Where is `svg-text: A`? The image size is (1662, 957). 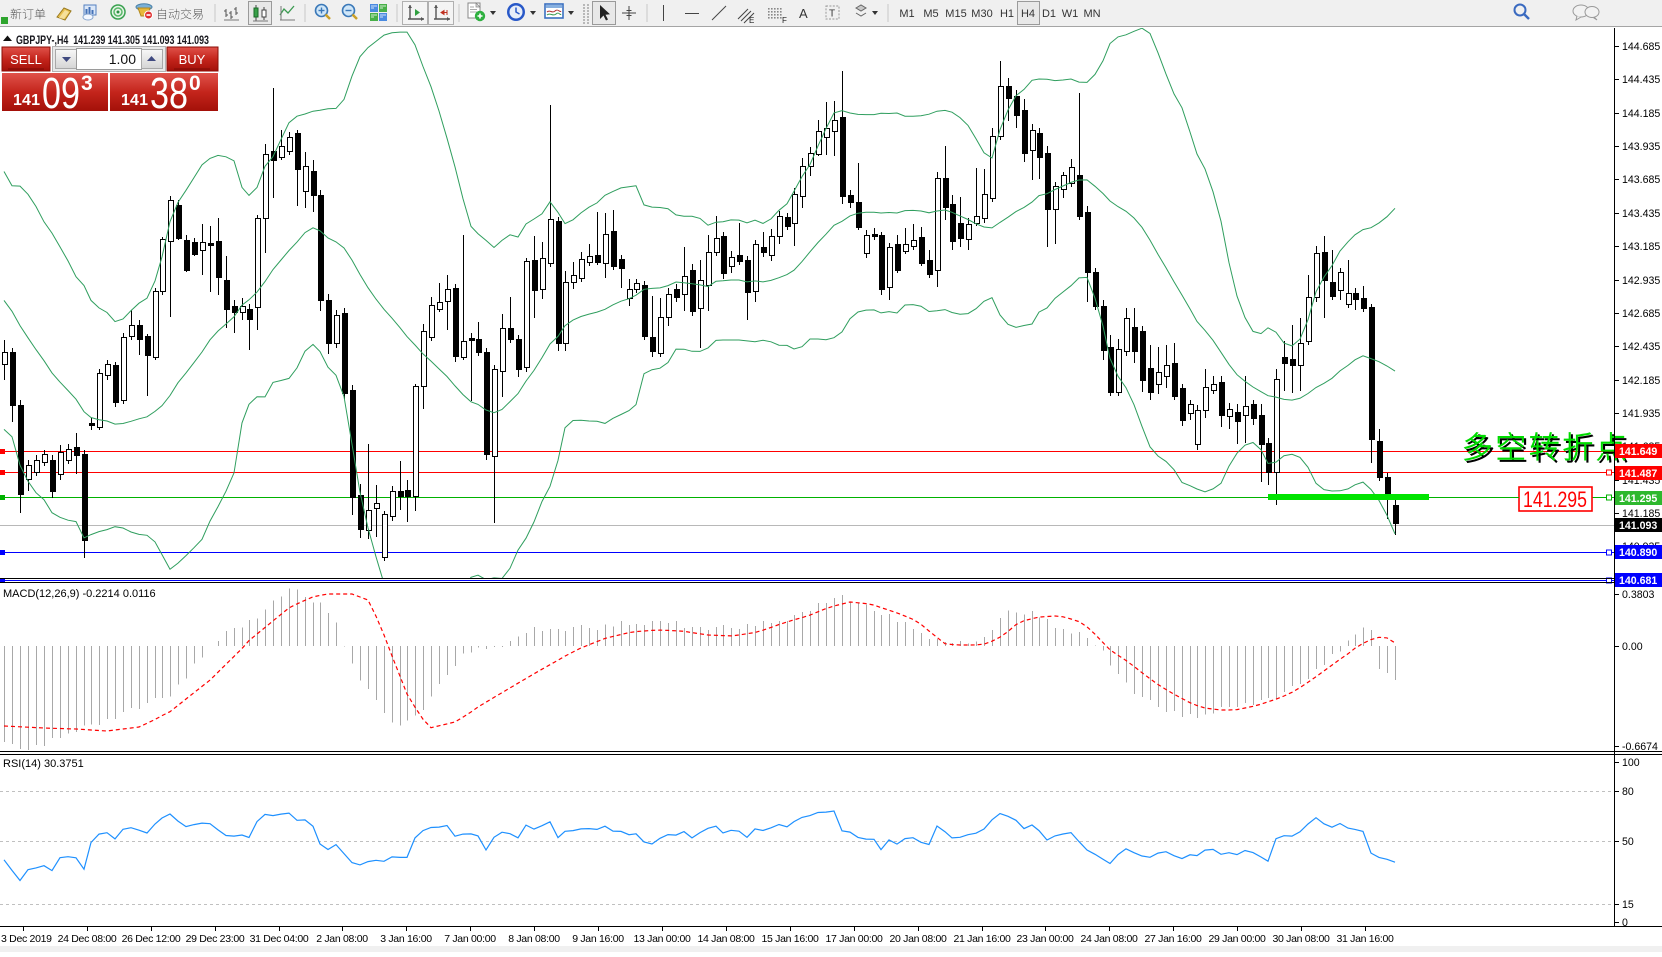
svg-text: A is located at coordinates (803, 13).